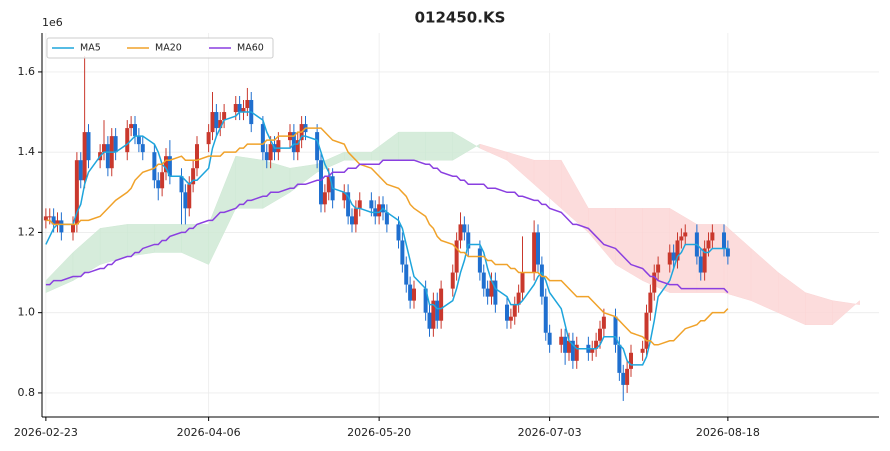  What do you see at coordinates (460, 18) in the screenshot?
I see `chart-title: 012450.KS` at bounding box center [460, 18].